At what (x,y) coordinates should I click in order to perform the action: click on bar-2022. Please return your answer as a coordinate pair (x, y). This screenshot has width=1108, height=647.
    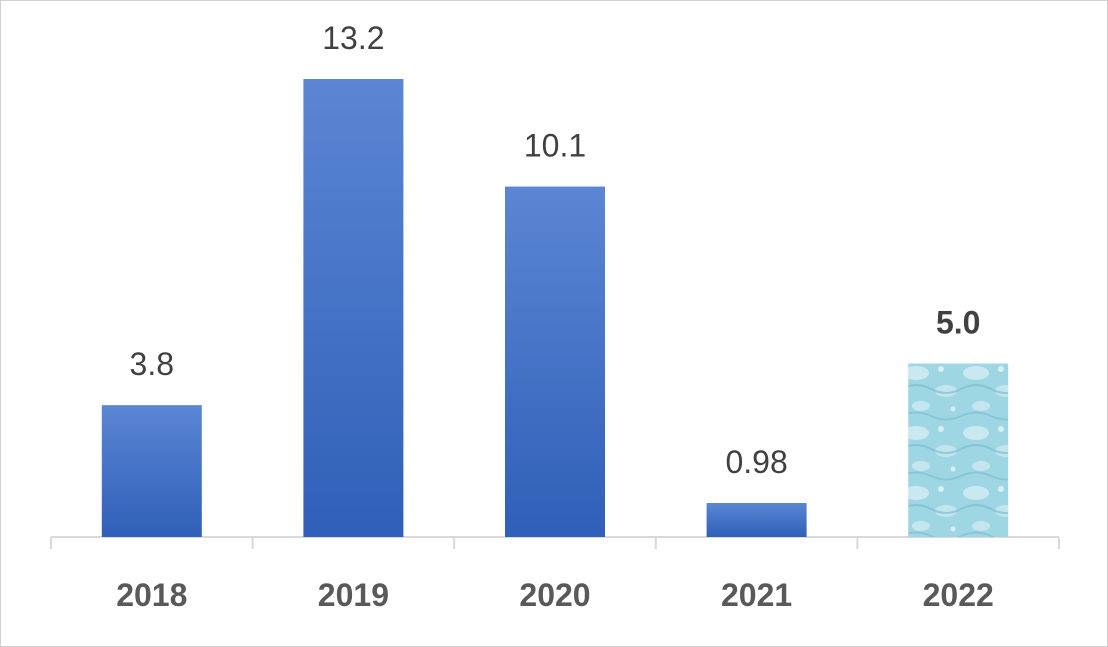
    Looking at the image, I should click on (958, 450).